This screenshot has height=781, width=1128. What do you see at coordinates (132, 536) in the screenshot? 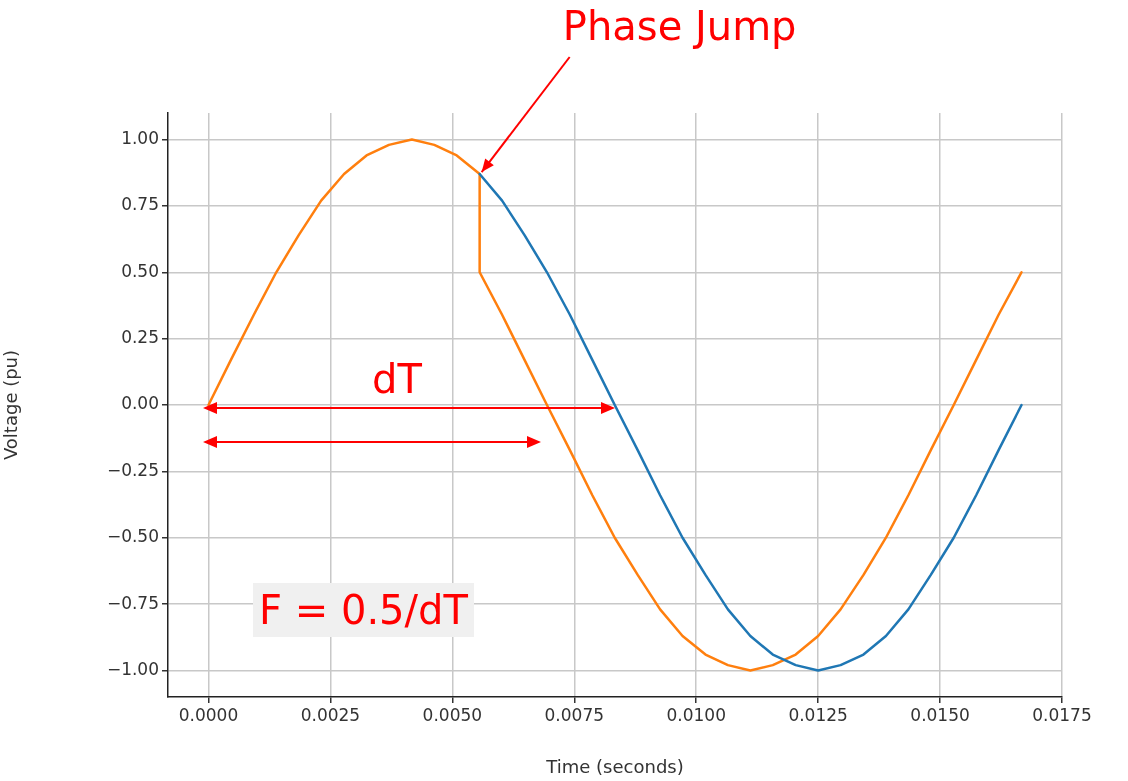
I see `y-tick-label: −0.50` at bounding box center [132, 536].